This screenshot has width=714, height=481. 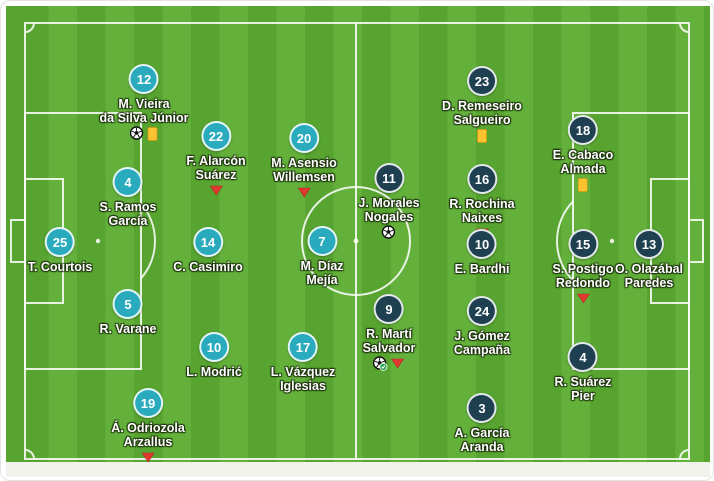 I want to click on player-number: 13, so click(x=649, y=244).